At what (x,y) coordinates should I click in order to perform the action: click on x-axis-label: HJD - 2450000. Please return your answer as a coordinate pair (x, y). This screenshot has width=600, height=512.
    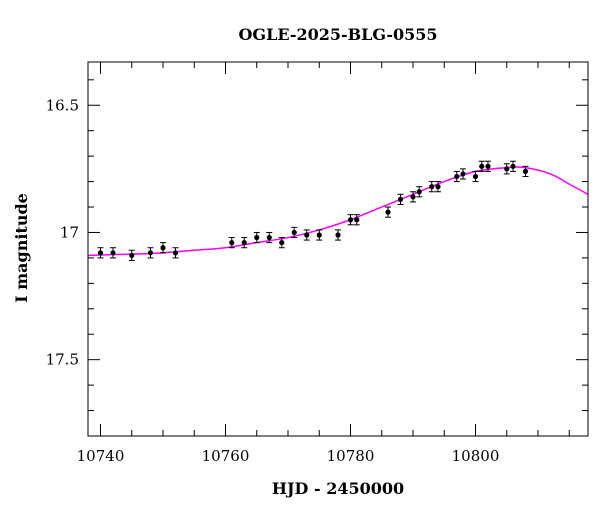
    Looking at the image, I should click on (338, 488).